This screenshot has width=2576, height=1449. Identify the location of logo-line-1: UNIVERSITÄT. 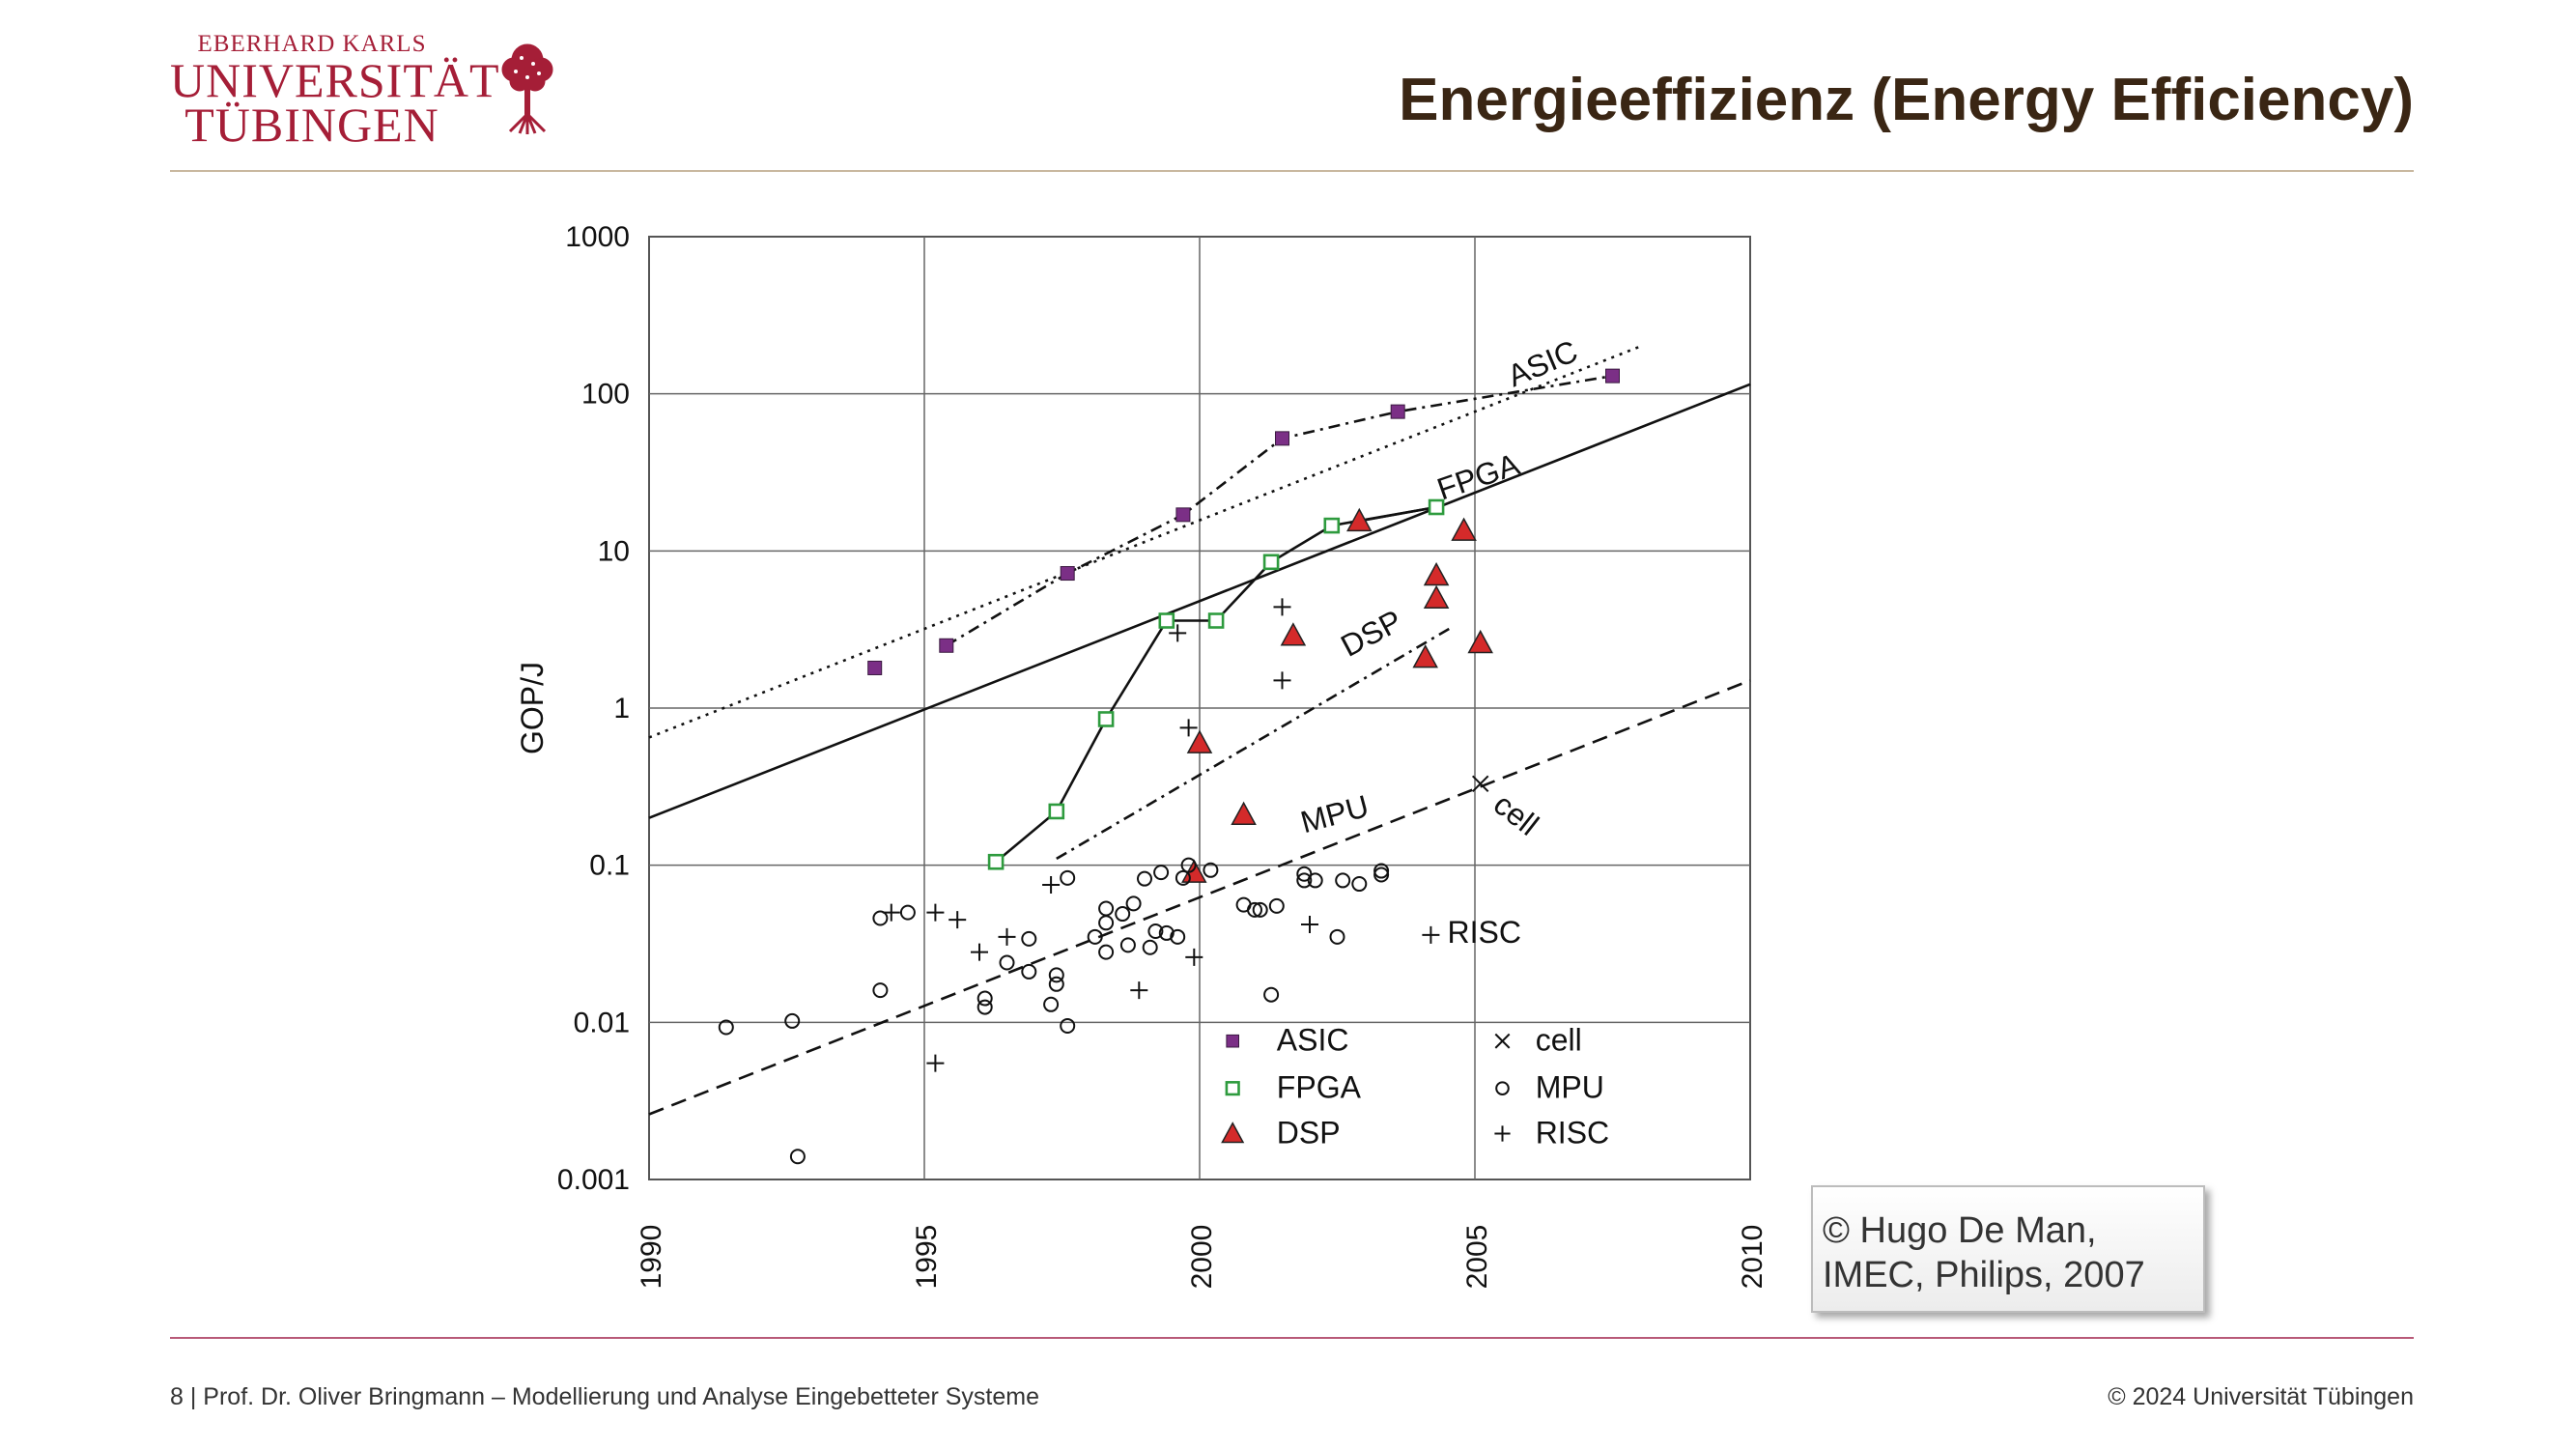
(335, 80).